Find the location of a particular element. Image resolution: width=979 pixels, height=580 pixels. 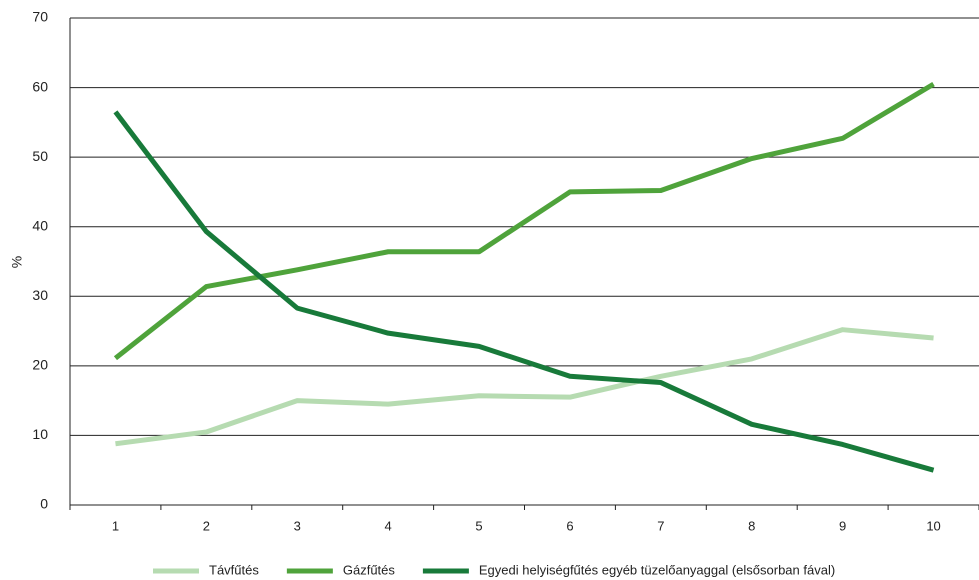

x-tick-label: 8 is located at coordinates (751, 525).